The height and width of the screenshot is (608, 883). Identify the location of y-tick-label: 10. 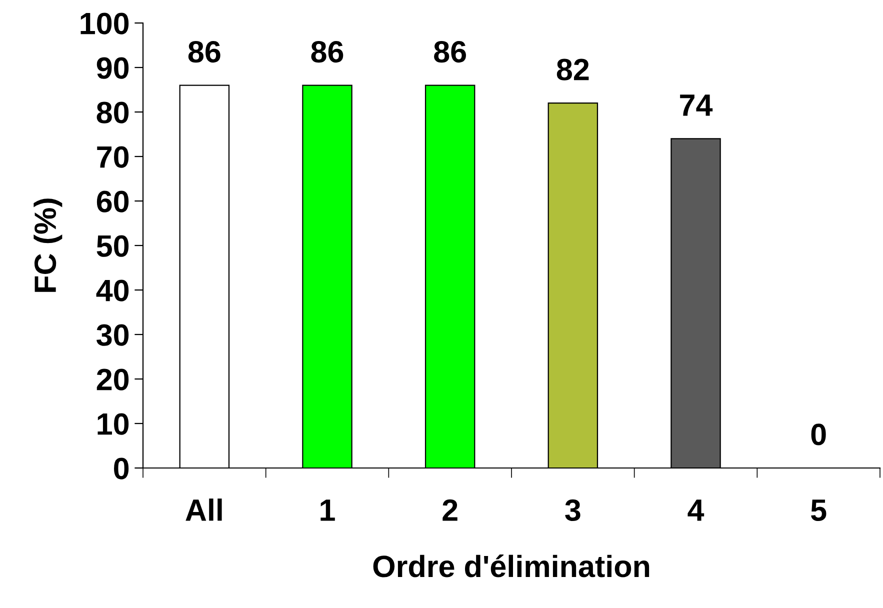
(113, 424).